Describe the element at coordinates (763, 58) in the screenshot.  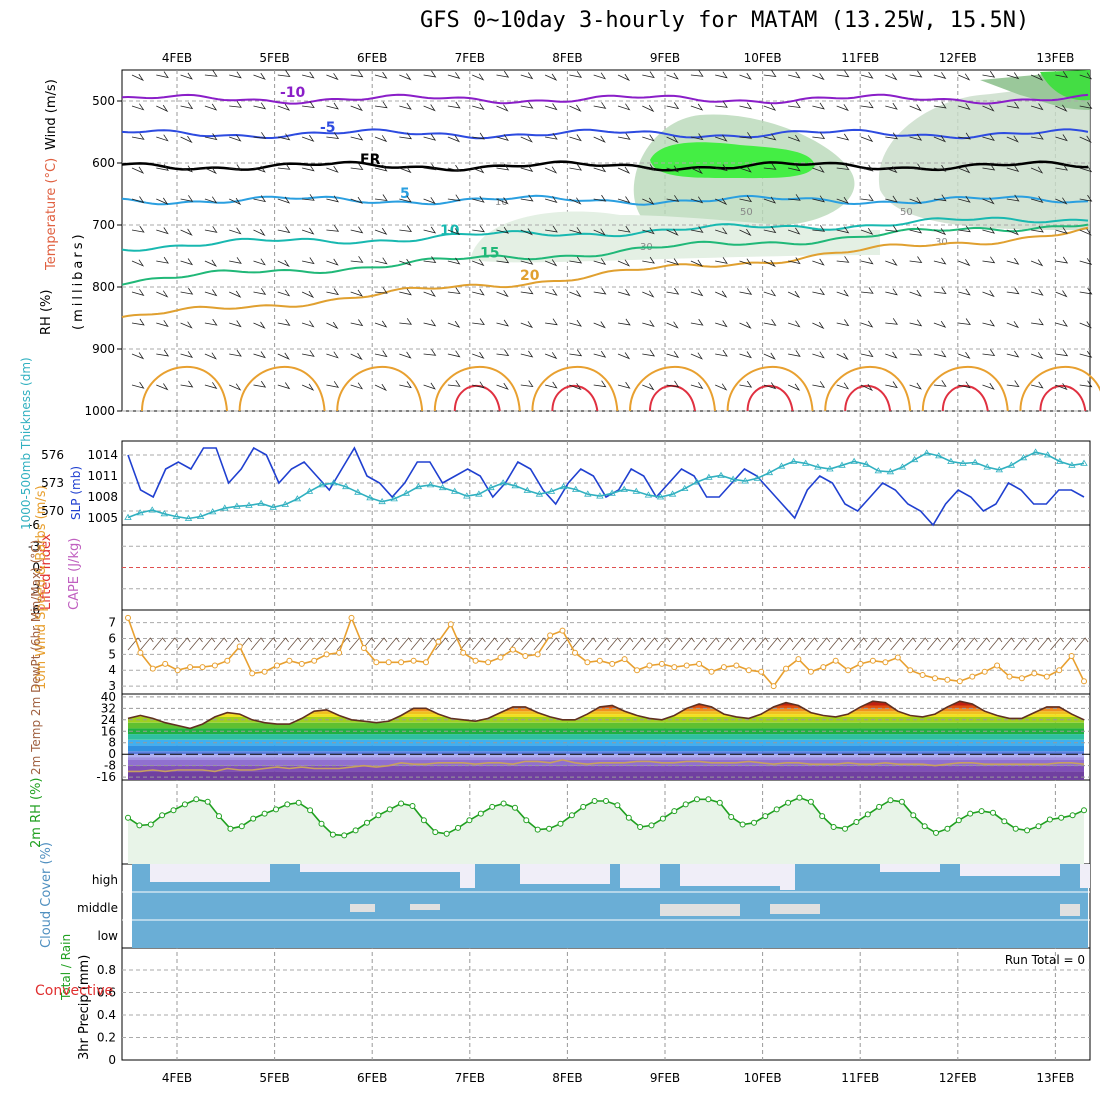
I see `date-label-top: 10FEB` at that location.